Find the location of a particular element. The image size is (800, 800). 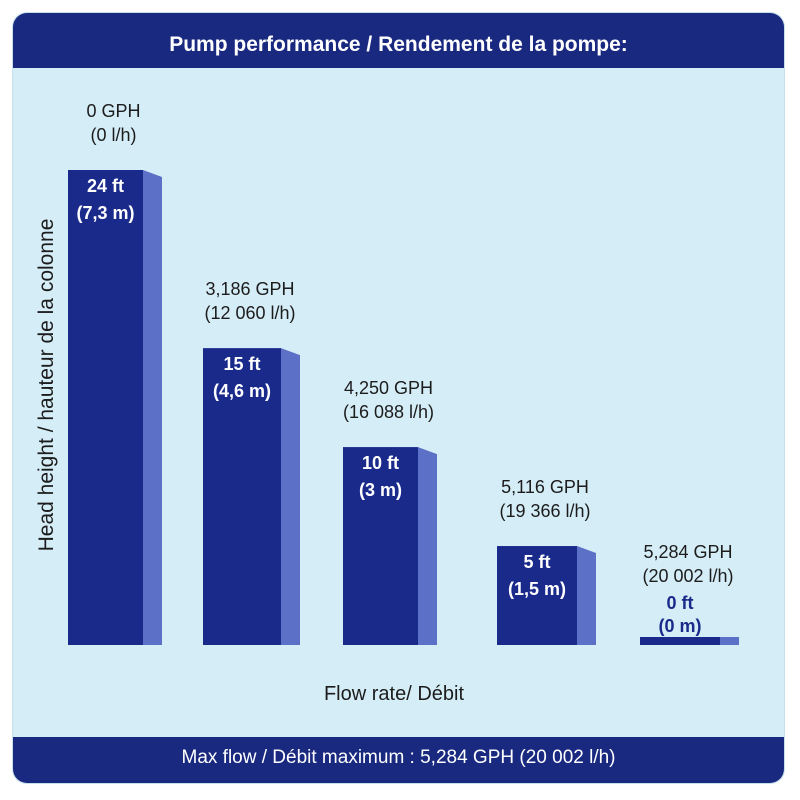

bar-value-ft: 5 ft is located at coordinates (537, 562).